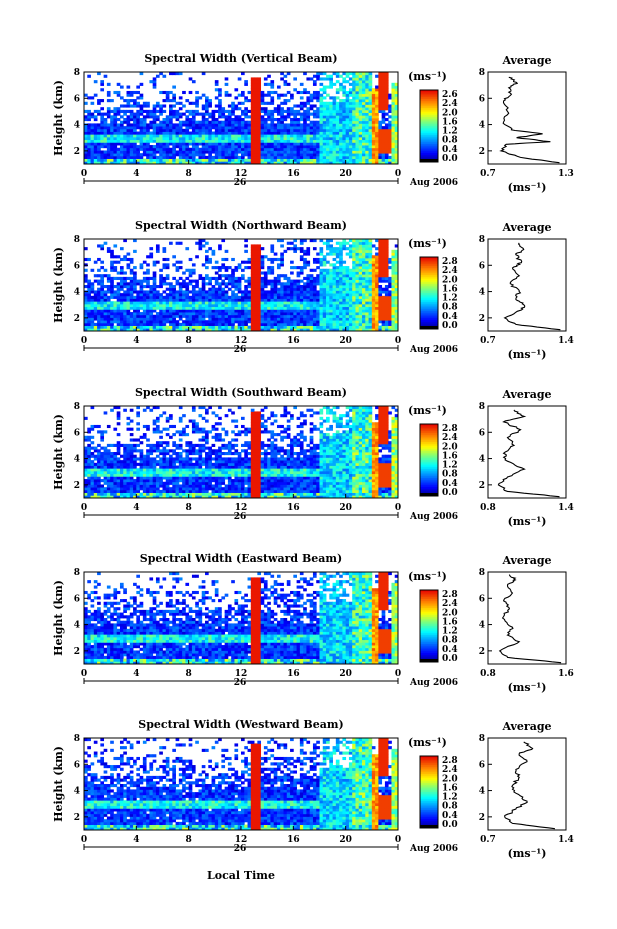 The image size is (617, 929). What do you see at coordinates (482, 240) in the screenshot?
I see `average-y-tick-label: 8` at bounding box center [482, 240].